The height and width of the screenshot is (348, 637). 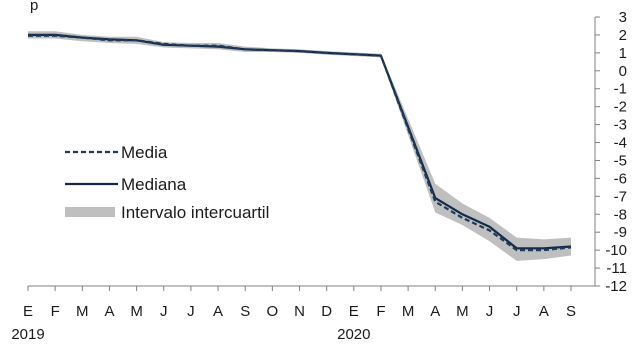 What do you see at coordinates (154, 184) in the screenshot?
I see `legend-label: Mediana` at bounding box center [154, 184].